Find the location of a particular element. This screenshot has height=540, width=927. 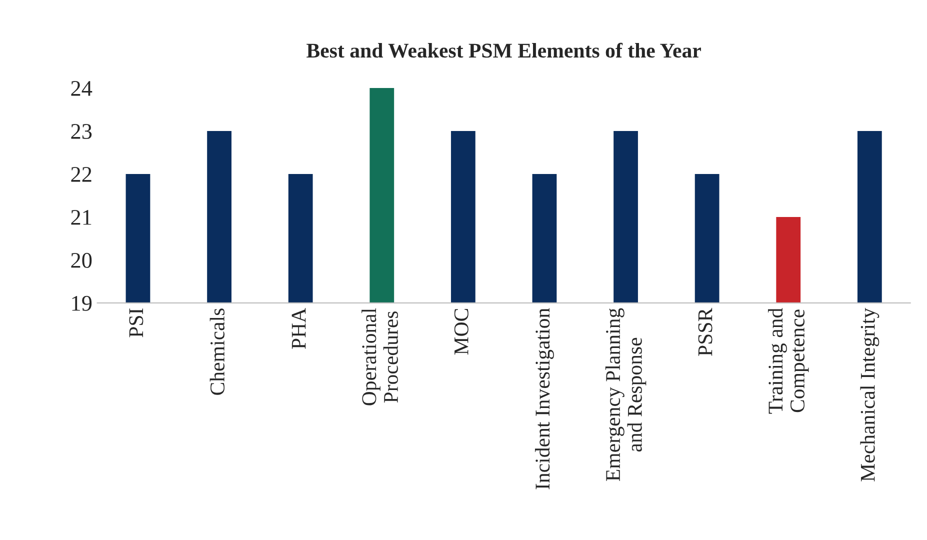

x-tick-label: Mechanical Integrity is located at coordinates (870, 395).